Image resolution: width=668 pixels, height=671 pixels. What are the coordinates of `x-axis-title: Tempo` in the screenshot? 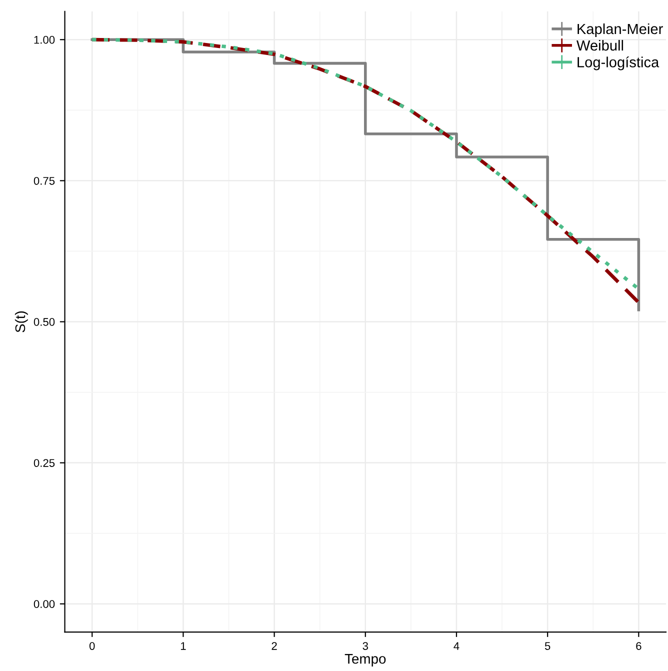 It's located at (365, 660).